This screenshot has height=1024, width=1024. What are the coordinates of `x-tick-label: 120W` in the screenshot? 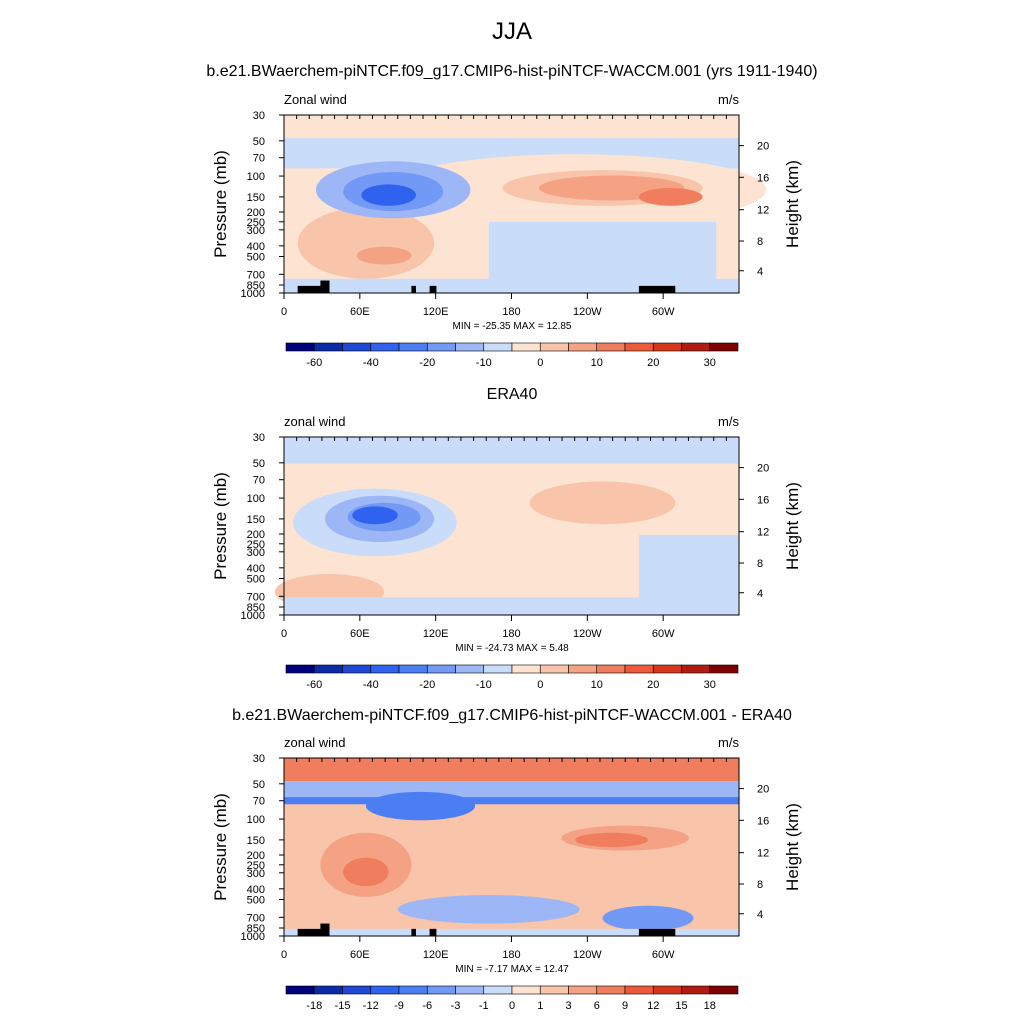 It's located at (587, 955).